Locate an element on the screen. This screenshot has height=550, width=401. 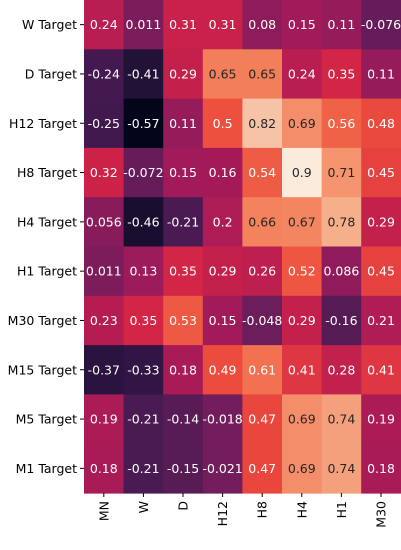
heatmap-cell-label: -0.46 is located at coordinates (143, 221).